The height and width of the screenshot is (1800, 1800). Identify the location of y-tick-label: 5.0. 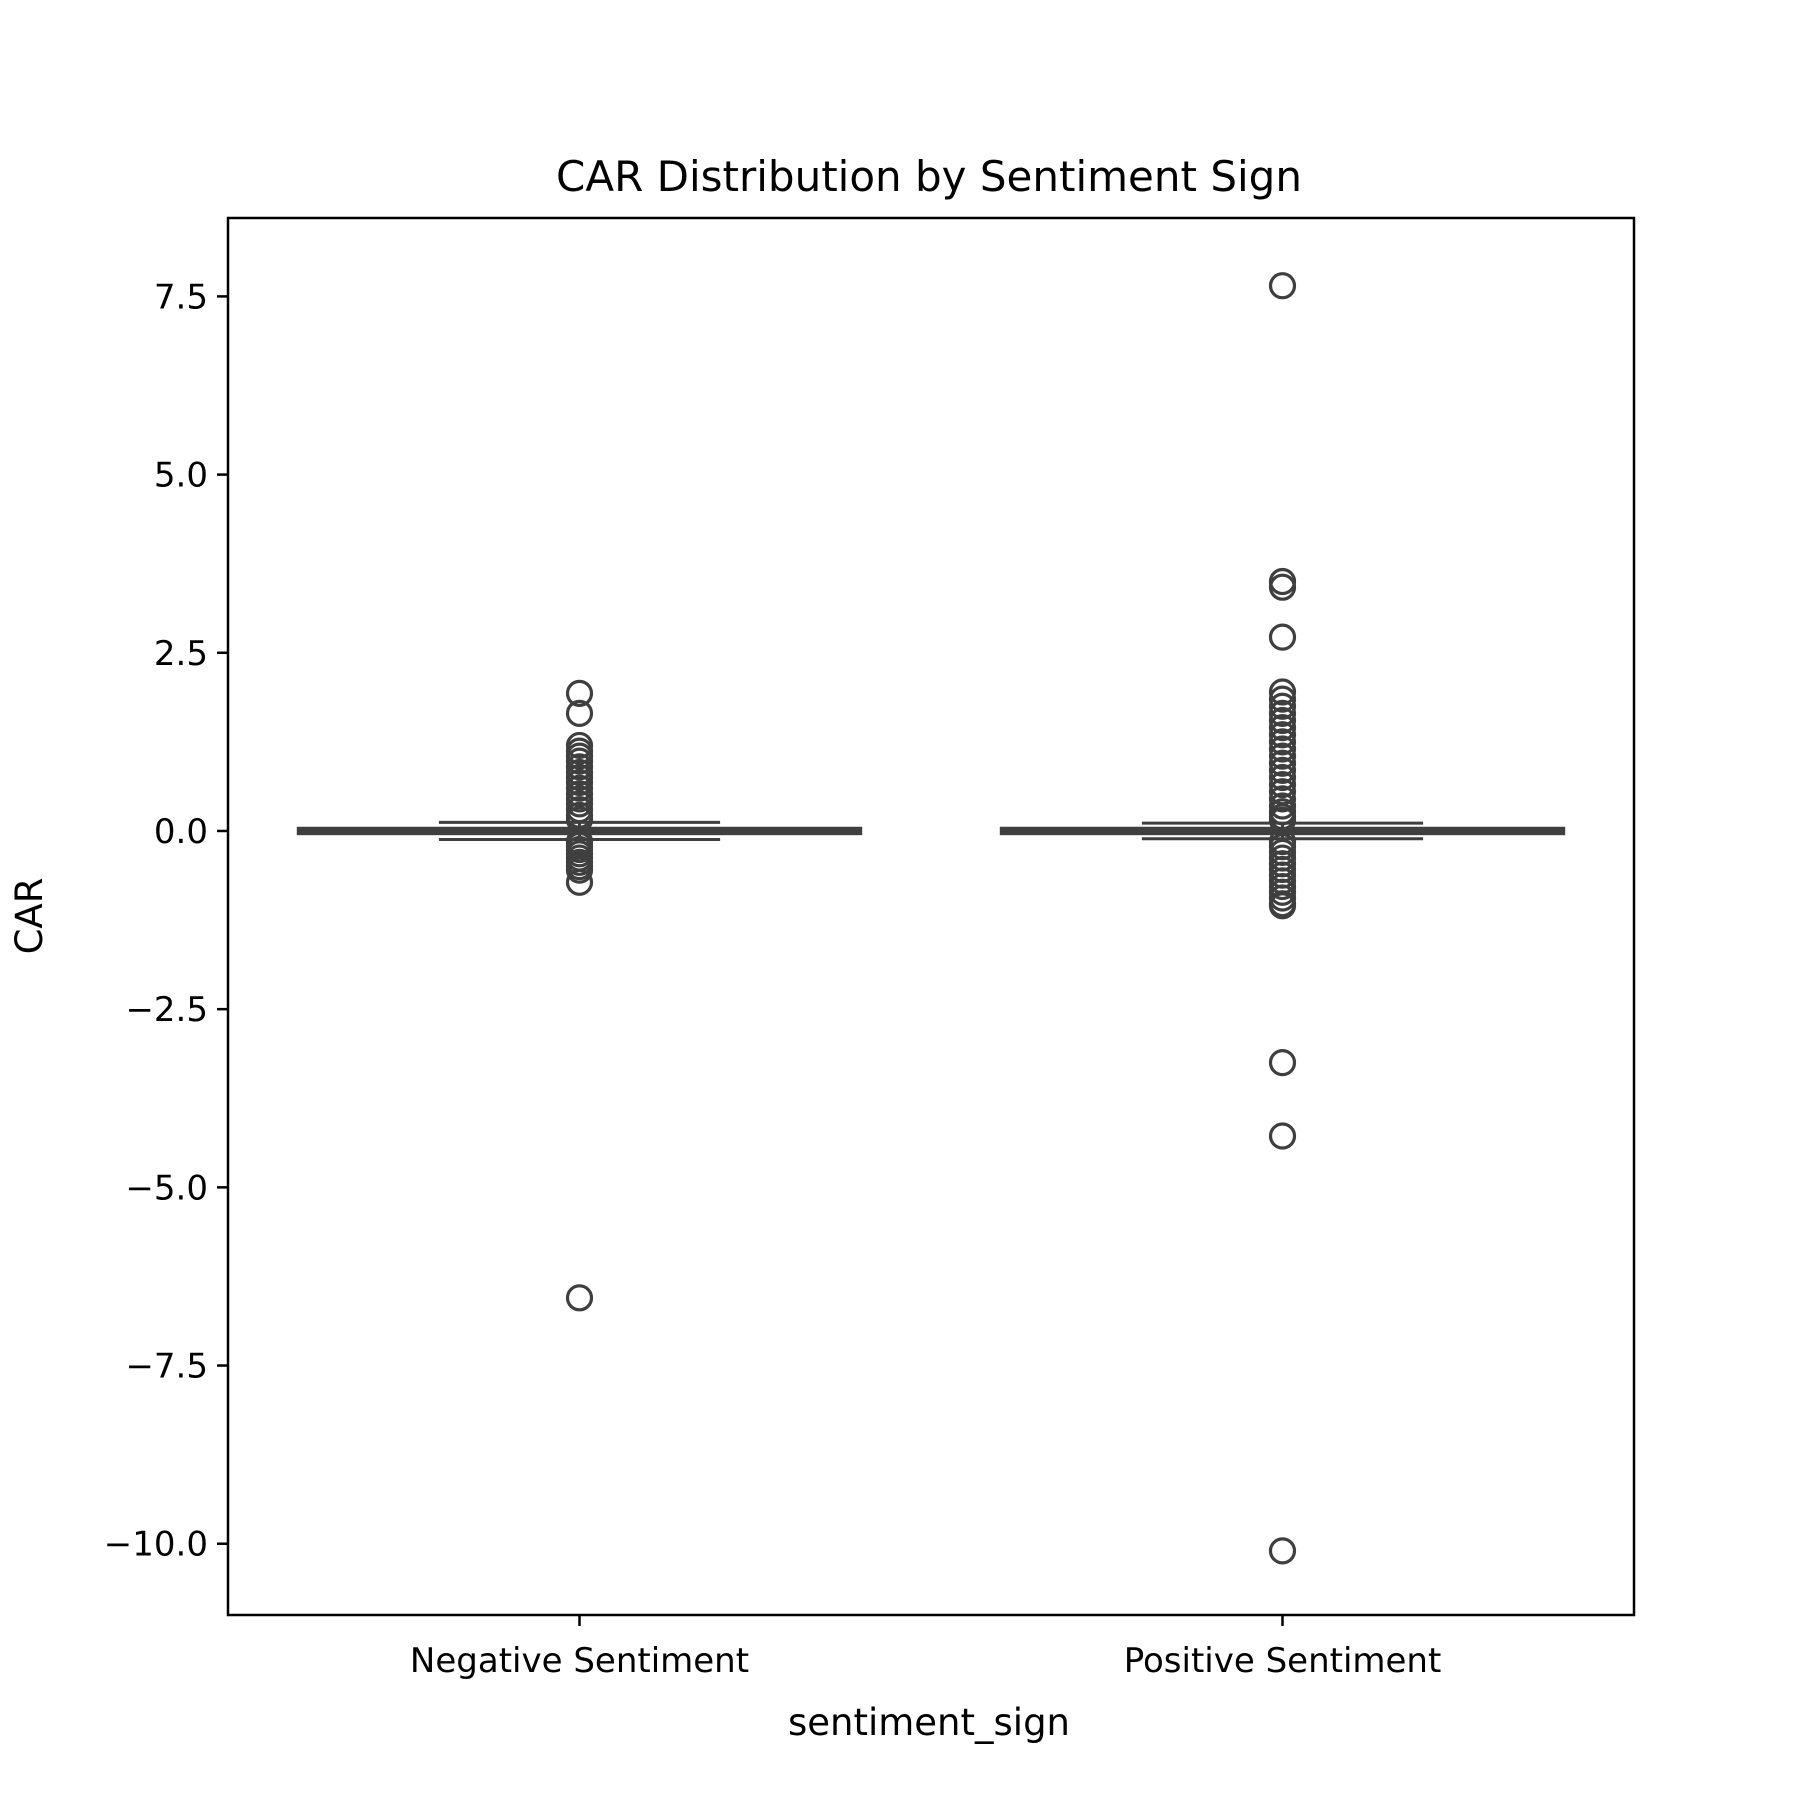
(181, 476).